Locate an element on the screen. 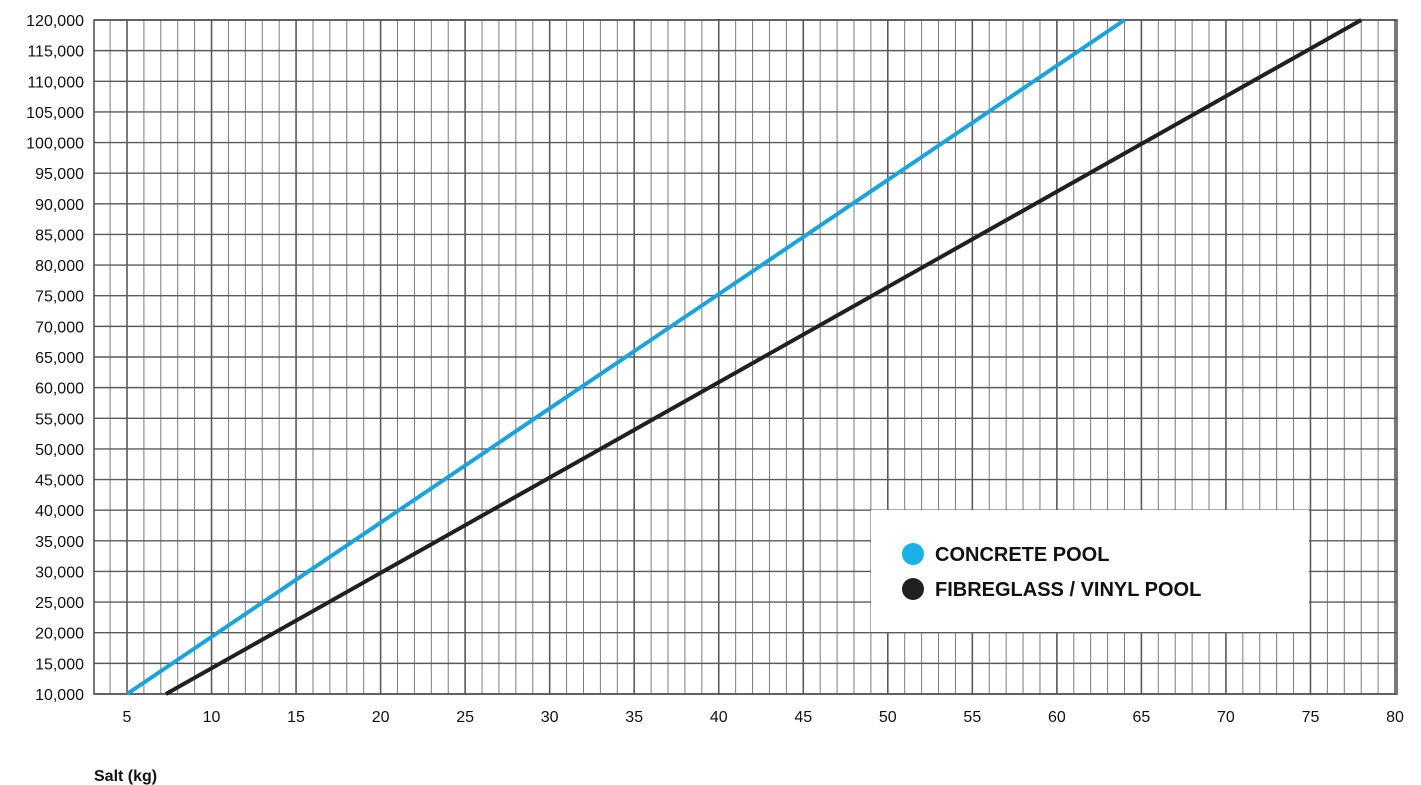 The width and height of the screenshot is (1421, 785). y-tick-label: 90,000 is located at coordinates (59, 205).